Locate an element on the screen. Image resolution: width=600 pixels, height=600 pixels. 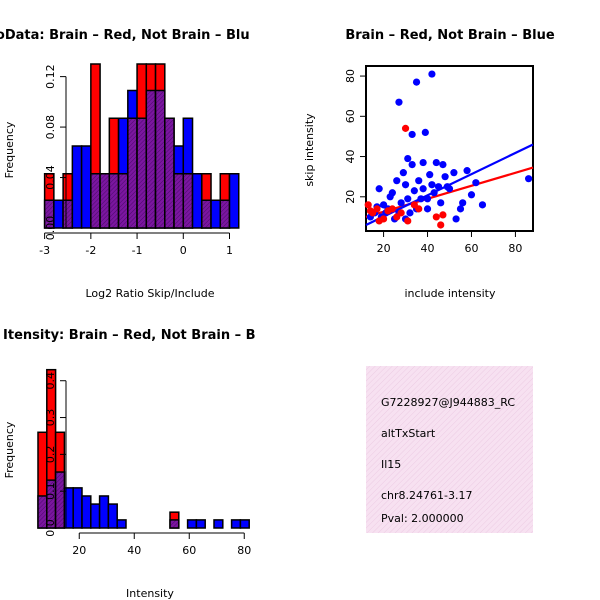
intensity-histogram-xlabel: Intensity is located at coordinates (150, 593).